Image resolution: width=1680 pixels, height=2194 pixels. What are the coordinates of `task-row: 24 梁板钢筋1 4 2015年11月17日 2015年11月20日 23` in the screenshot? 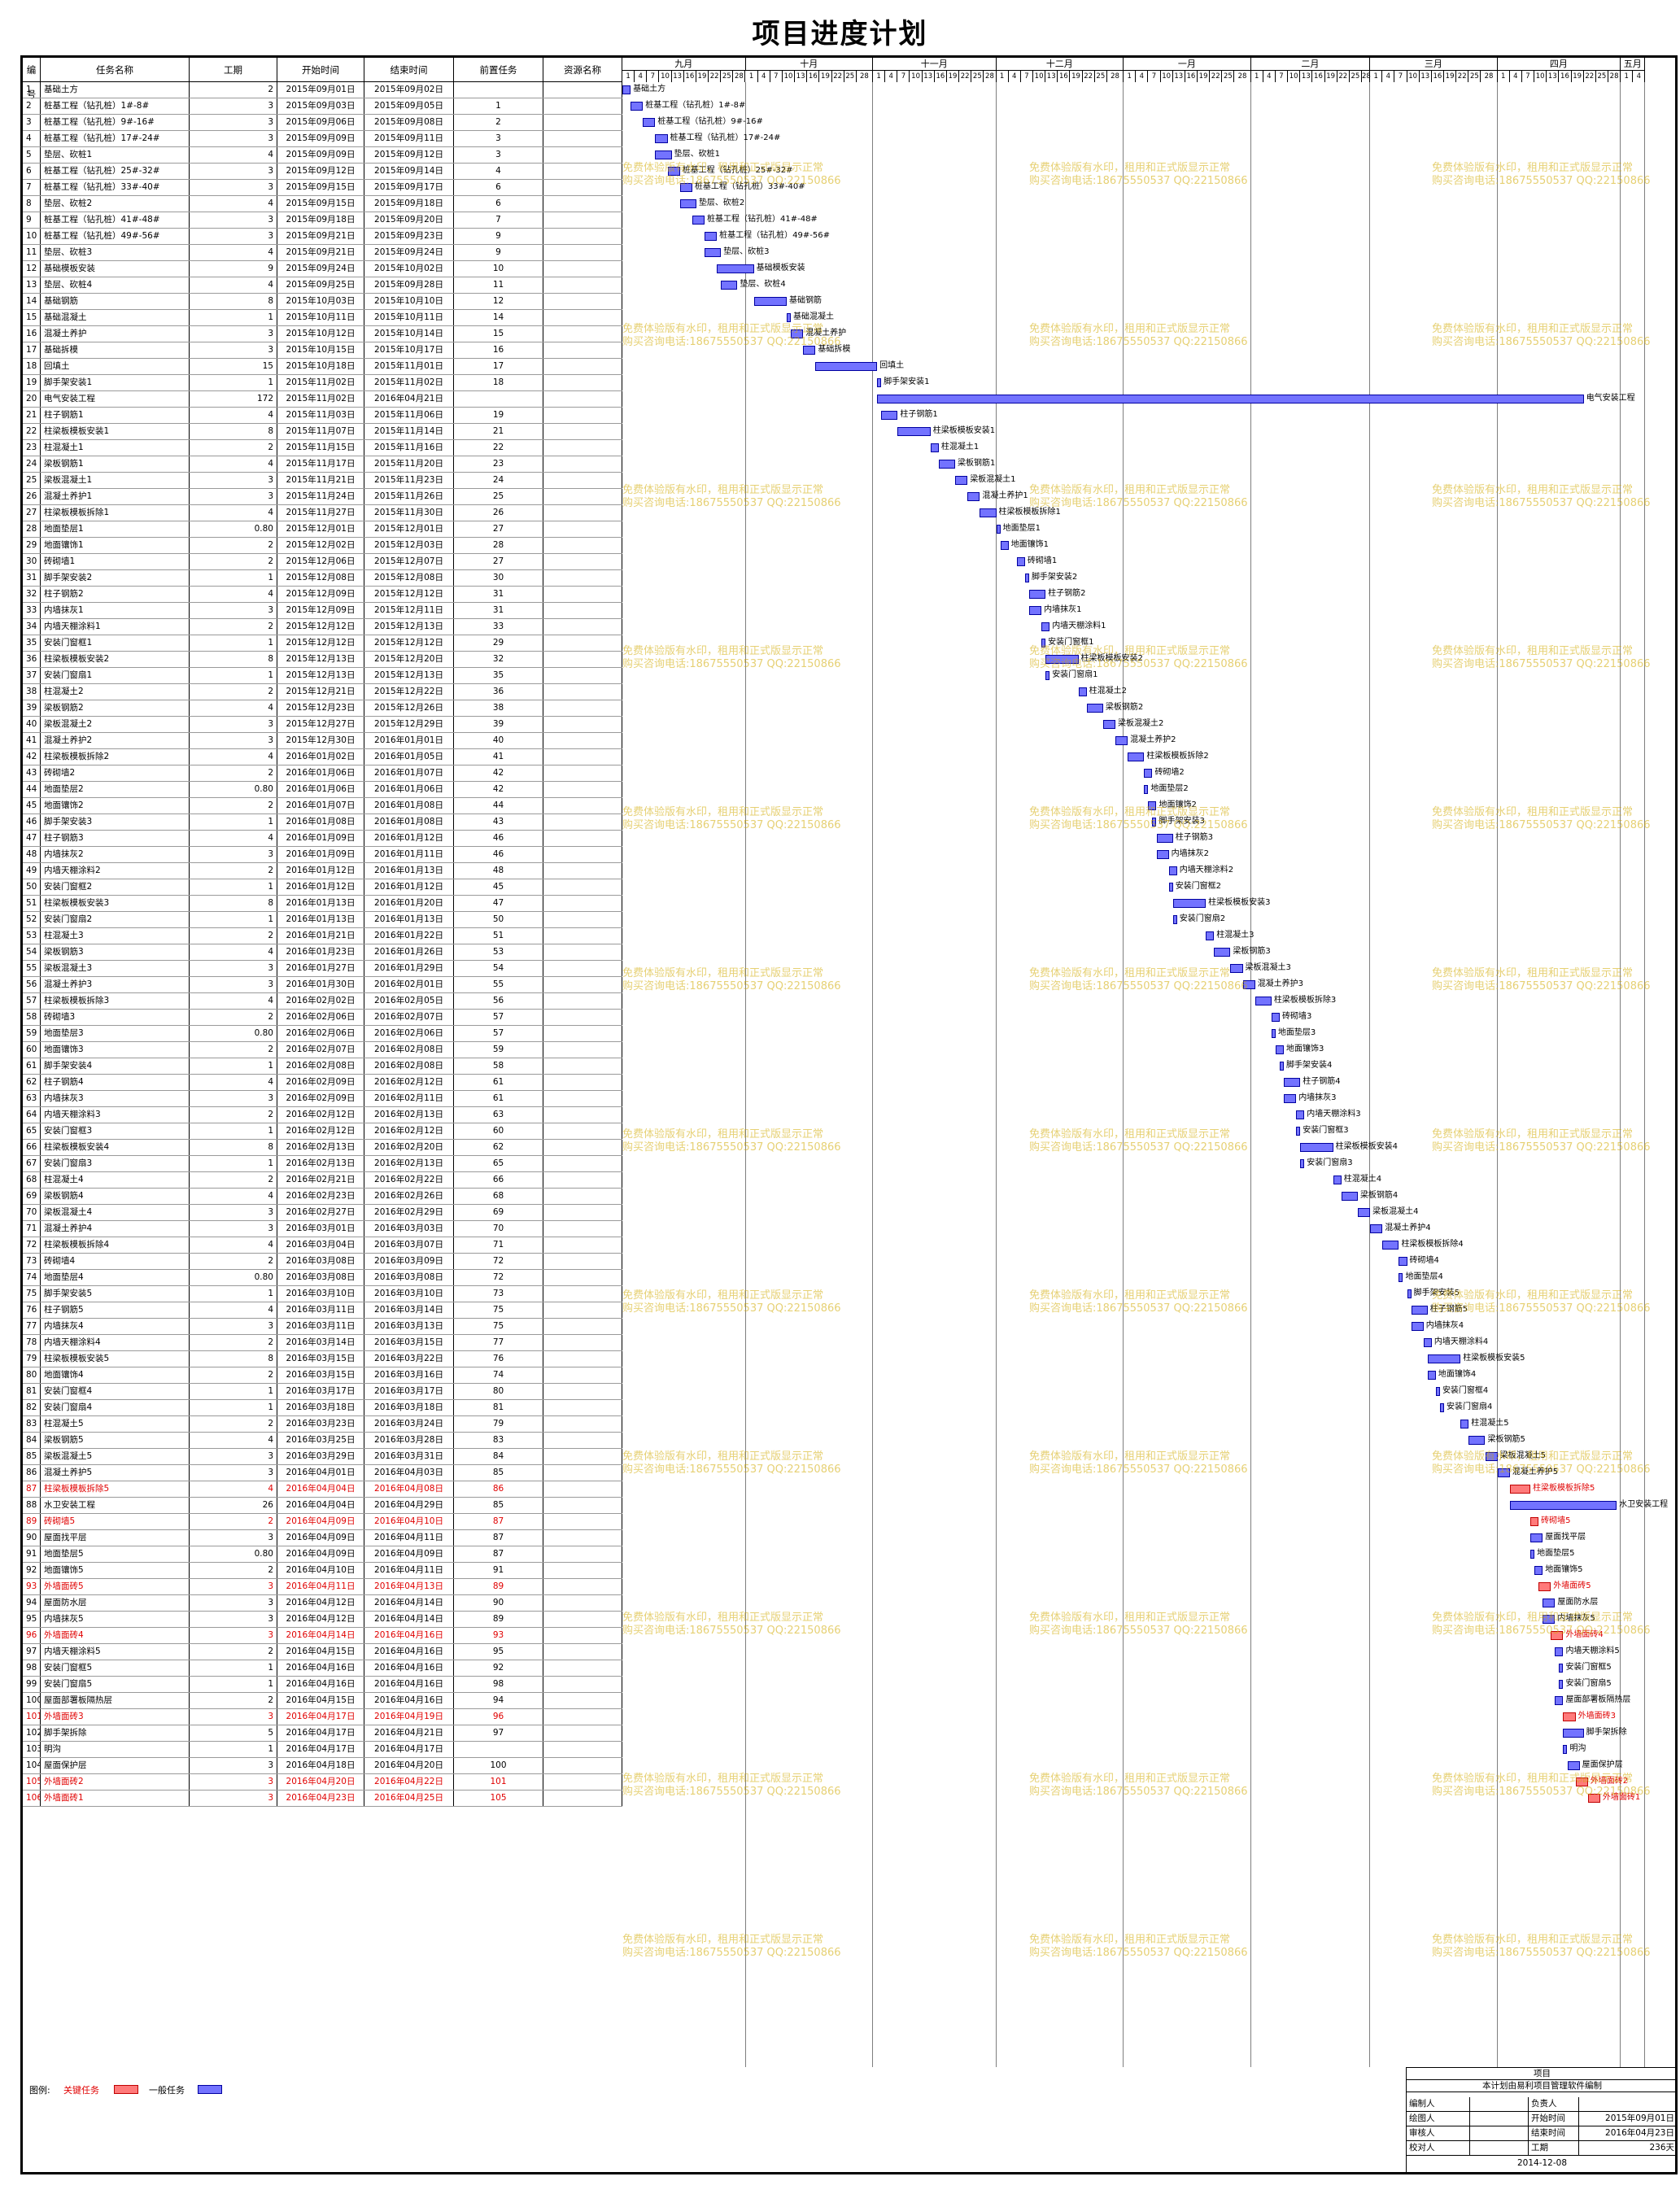 It's located at (322, 464).